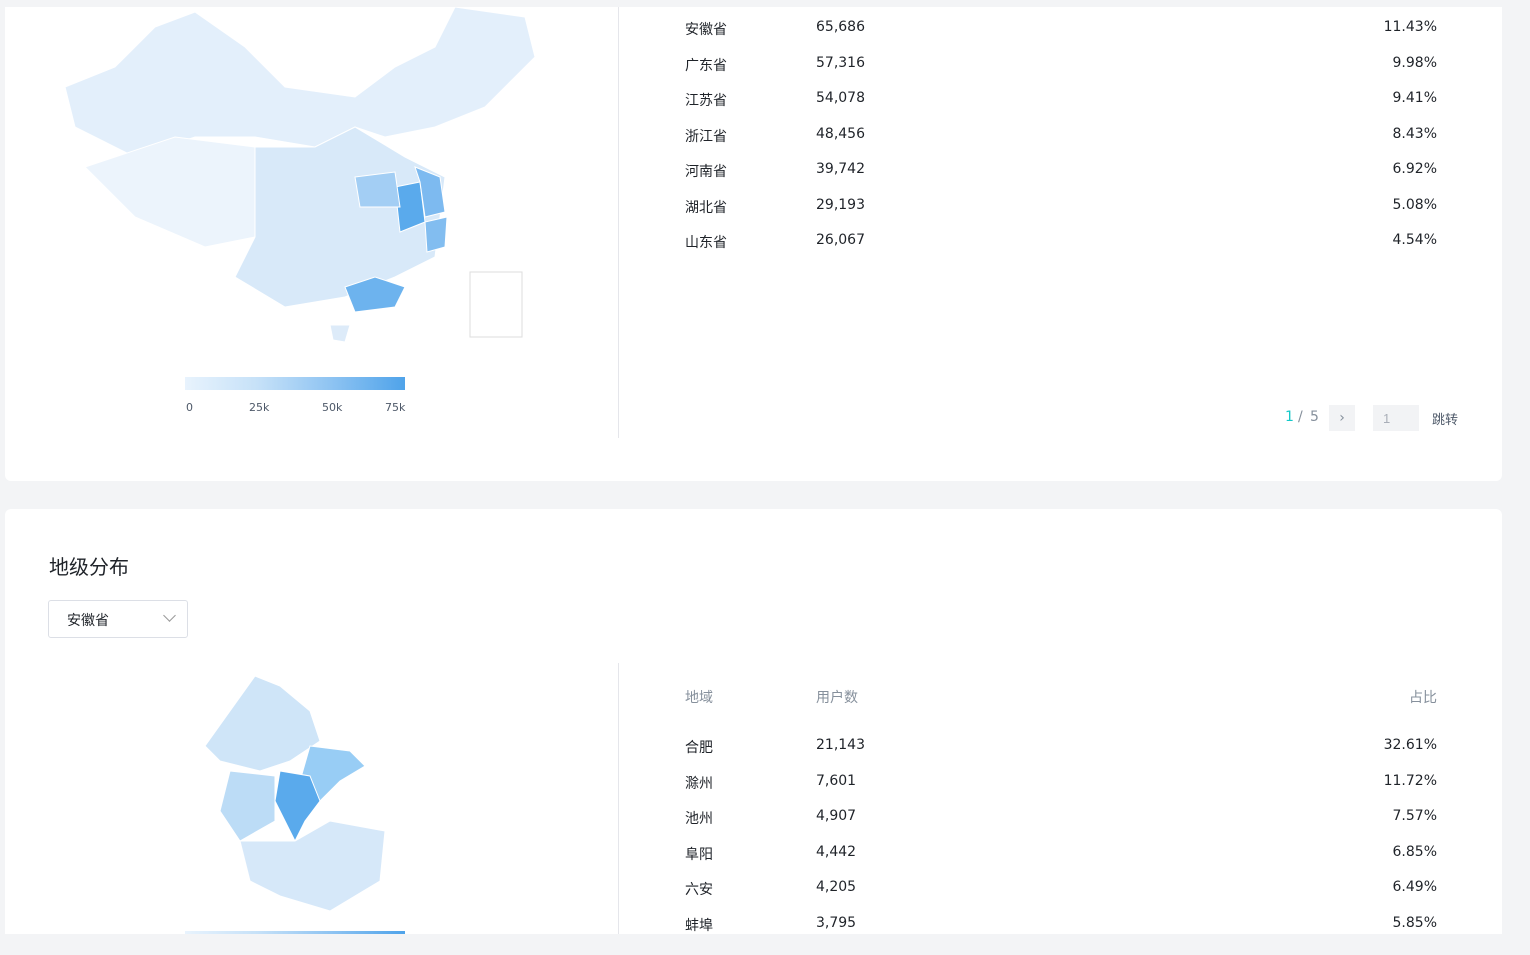 The image size is (1530, 955). Describe the element at coordinates (1061, 207) in the screenshot. I see `table-row: 湖北省 29,193 5.08%` at that location.